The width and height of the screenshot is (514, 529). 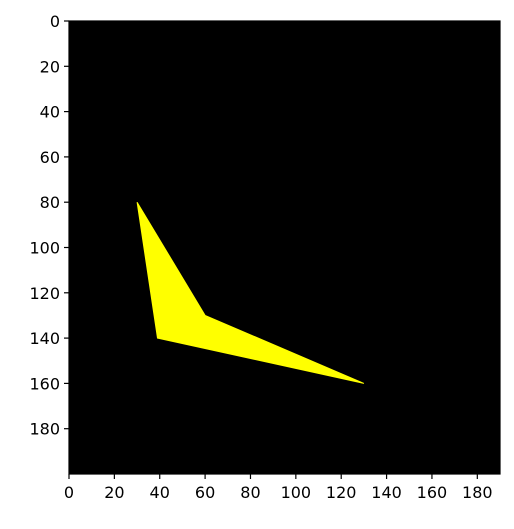 I want to click on y-tick-label: 120, so click(x=44, y=293).